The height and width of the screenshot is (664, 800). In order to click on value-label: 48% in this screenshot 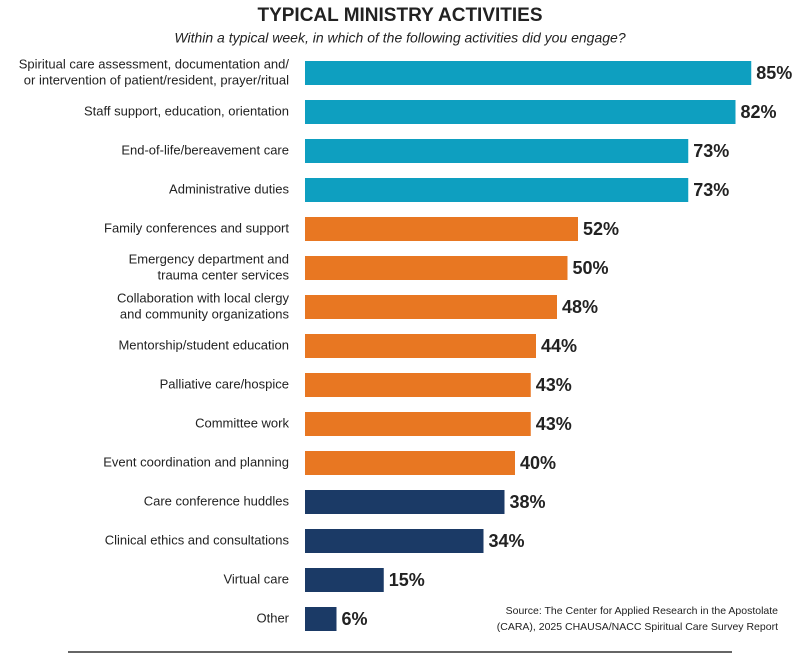, I will do `click(580, 307)`.